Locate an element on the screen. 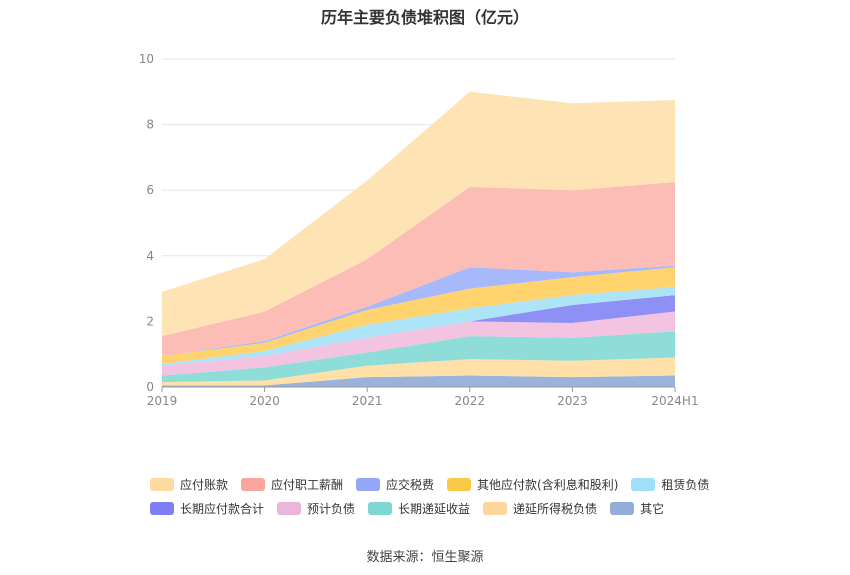 This screenshot has height=575, width=850. legend-item: 预计负债 is located at coordinates (316, 508).